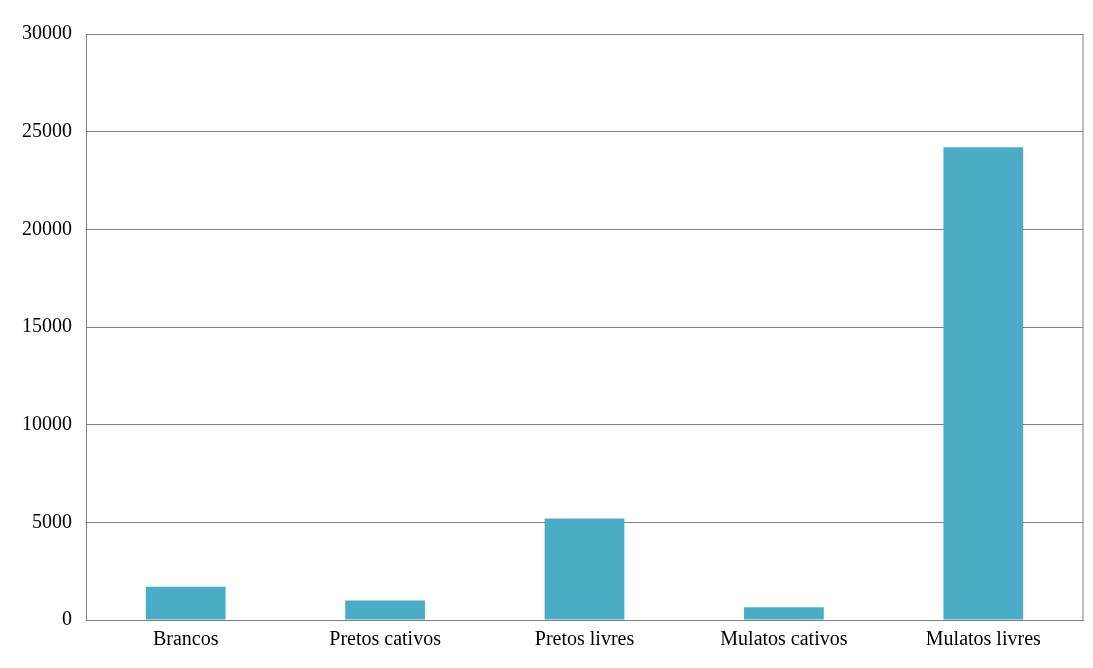 The width and height of the screenshot is (1093, 668). What do you see at coordinates (47, 32) in the screenshot?
I see `y-tick-label: 30000` at bounding box center [47, 32].